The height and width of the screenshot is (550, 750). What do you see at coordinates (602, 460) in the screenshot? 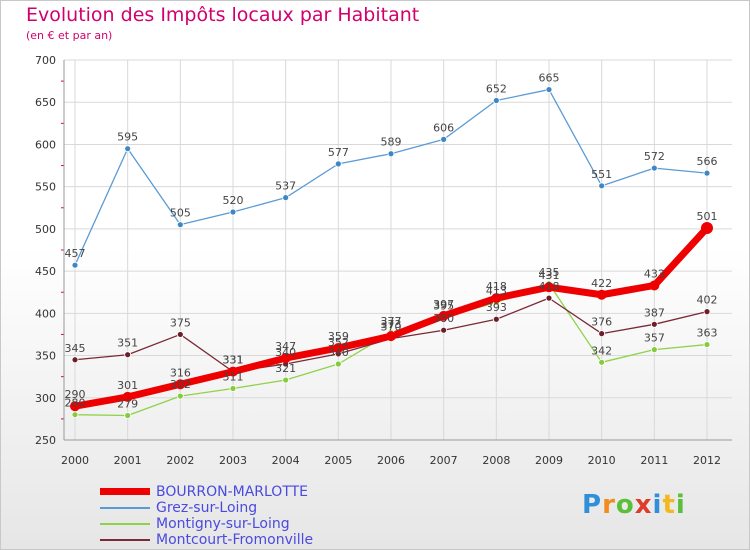
I see `x-tick-label: 2010` at bounding box center [602, 460].